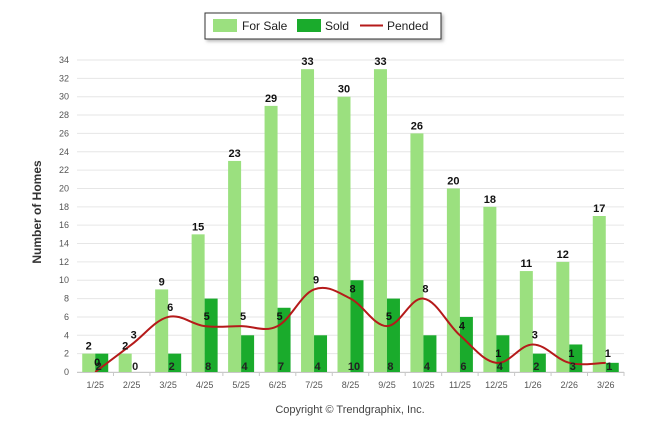 The image size is (646, 434). What do you see at coordinates (64, 188) in the screenshot?
I see `y-tick-label: 20` at bounding box center [64, 188].